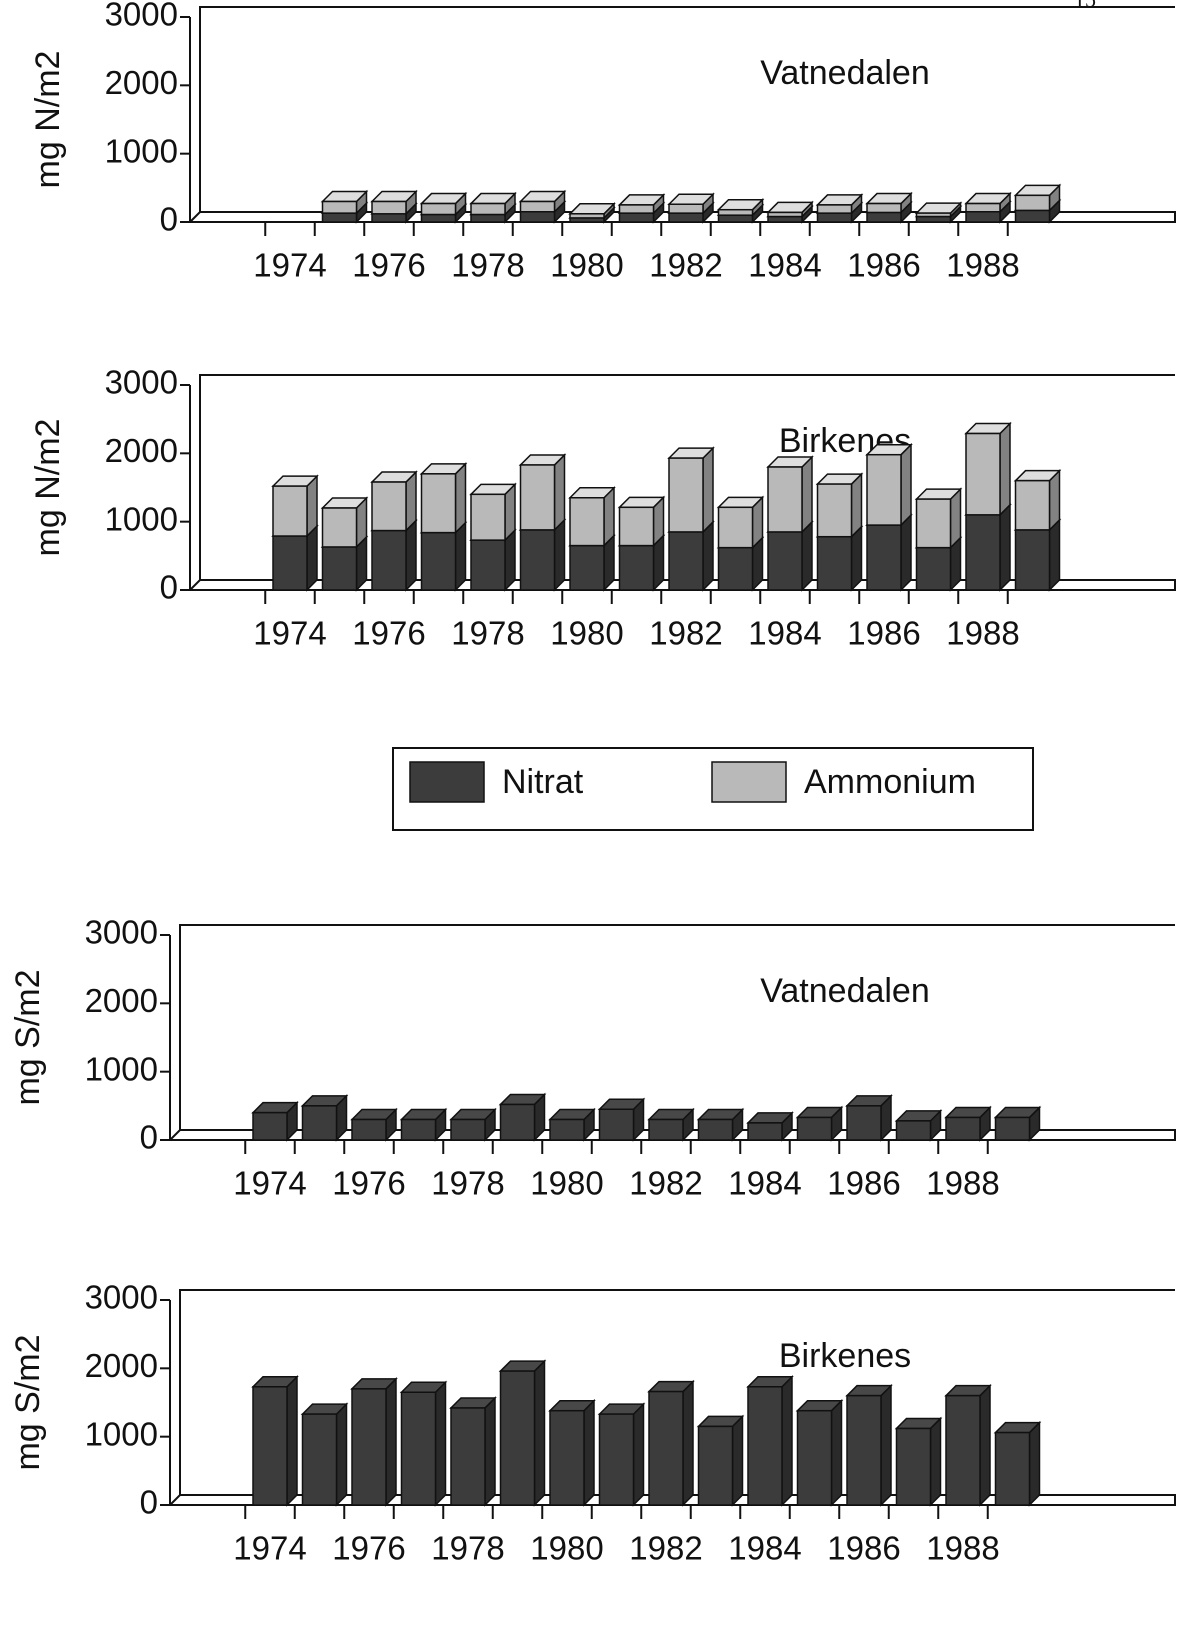  What do you see at coordinates (685, 265) in the screenshot?
I see `x-tick-label: 1982` at bounding box center [685, 265].